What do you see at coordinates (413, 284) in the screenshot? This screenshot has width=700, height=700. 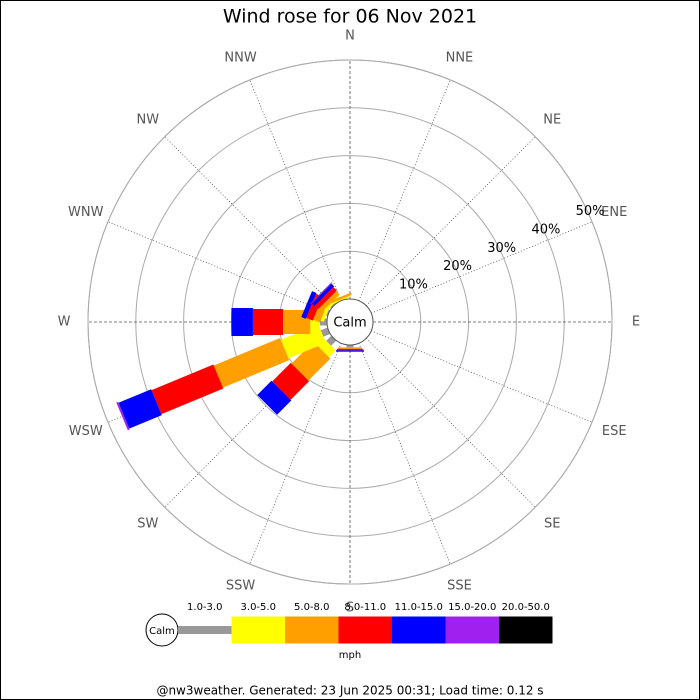 I see `r-tick-label: 10%` at bounding box center [413, 284].